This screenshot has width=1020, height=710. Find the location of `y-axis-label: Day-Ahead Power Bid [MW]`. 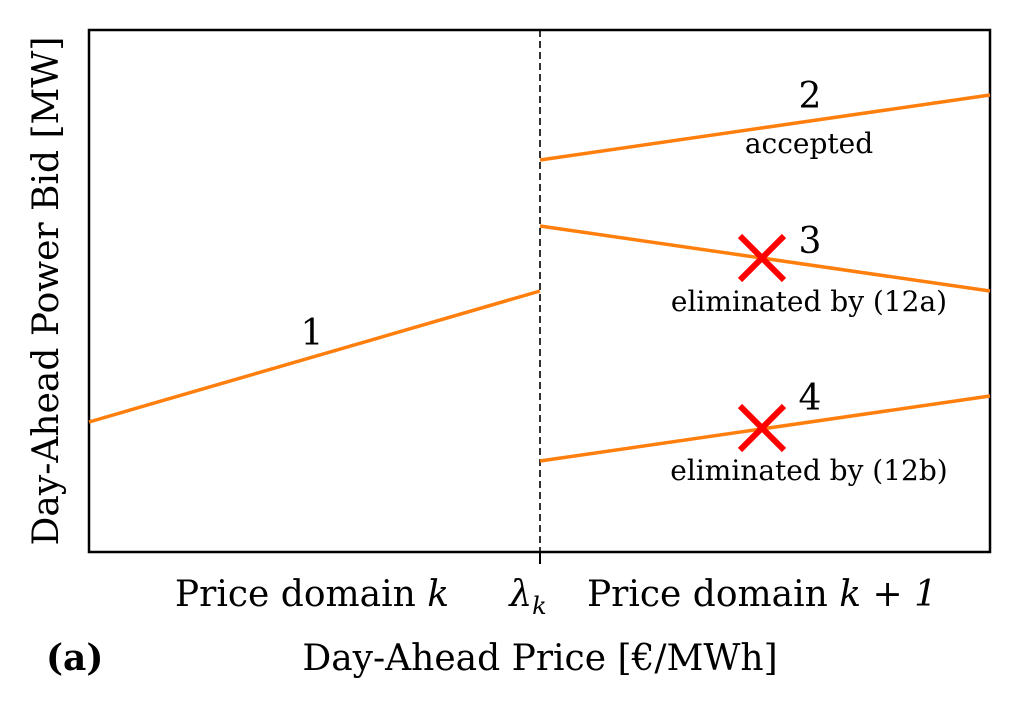

y-axis-label: Day-Ahead Power Bid [MW] is located at coordinates (46, 291).